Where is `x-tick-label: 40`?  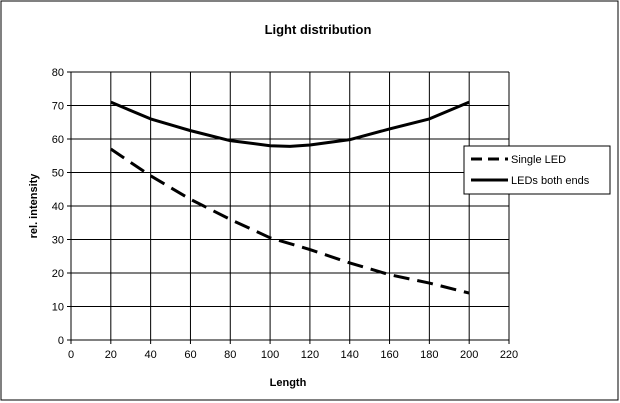 x-tick-label: 40 is located at coordinates (151, 355).